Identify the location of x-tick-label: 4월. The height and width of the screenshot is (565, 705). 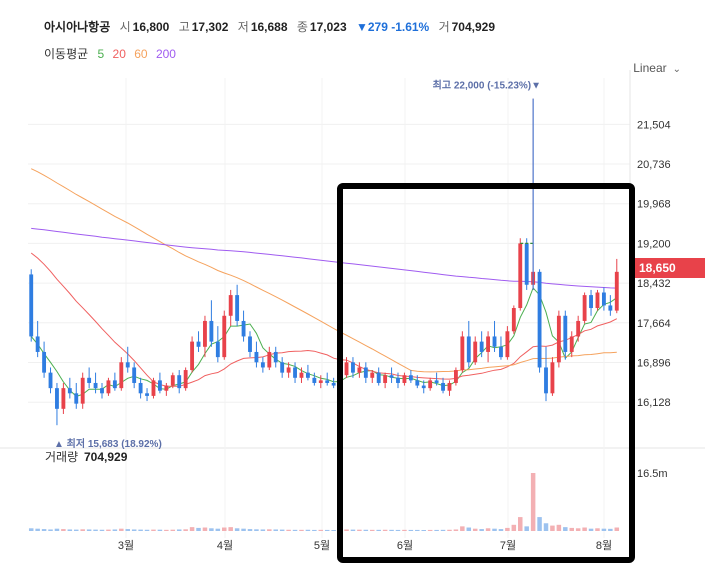
(225, 545).